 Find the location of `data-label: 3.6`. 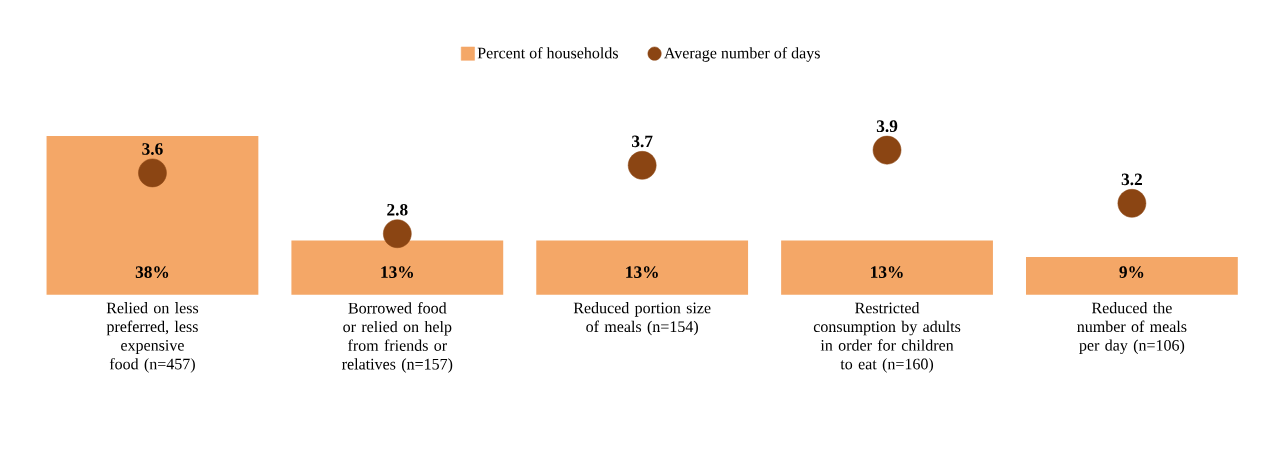

data-label: 3.6 is located at coordinates (152, 149).